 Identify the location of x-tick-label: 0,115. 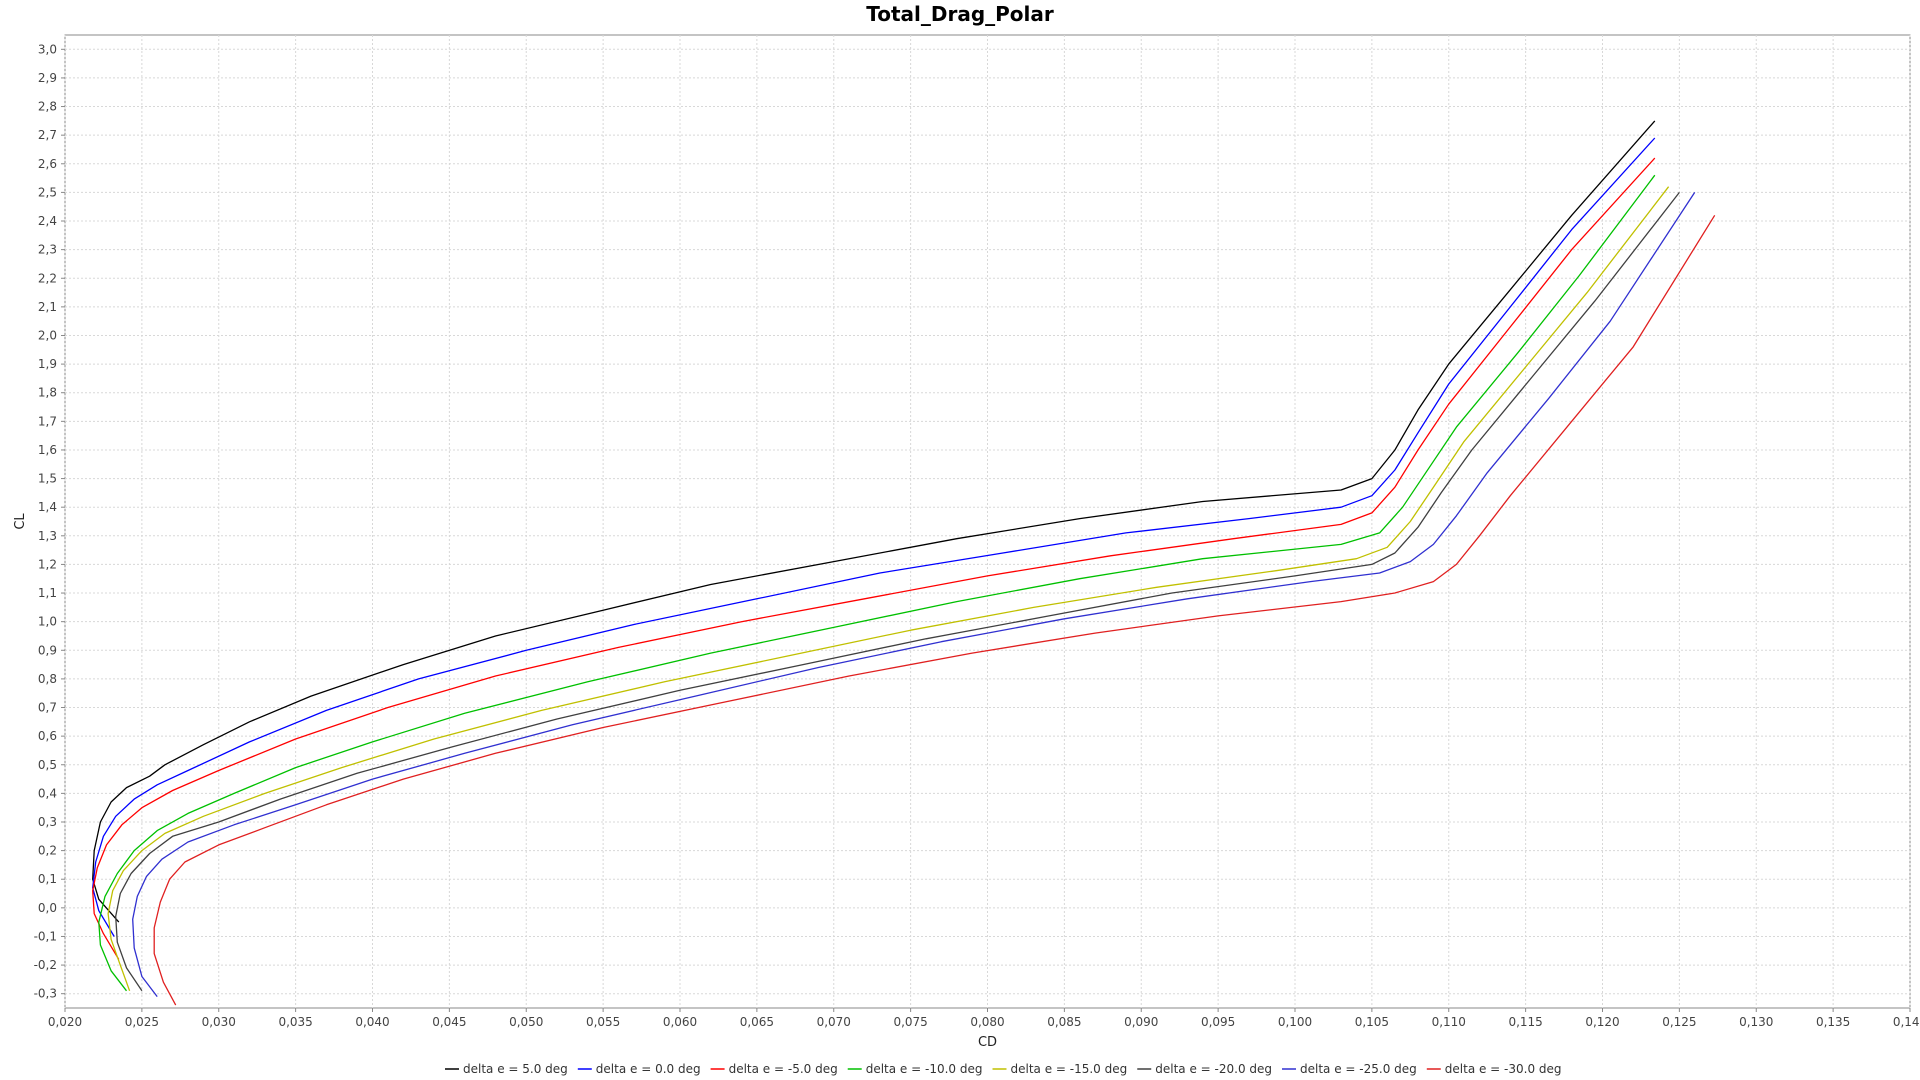
(1525, 1022).